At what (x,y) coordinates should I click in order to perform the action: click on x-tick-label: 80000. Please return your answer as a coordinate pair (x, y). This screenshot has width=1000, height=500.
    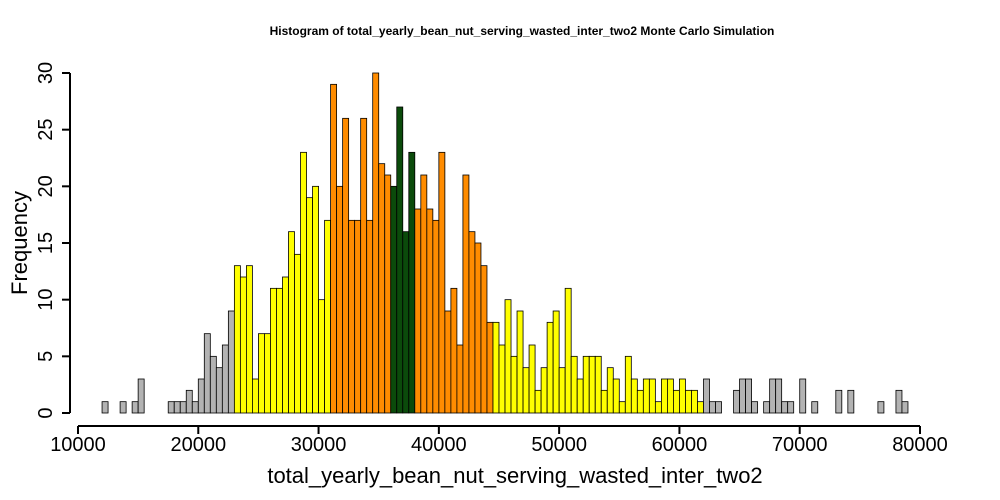
    Looking at the image, I should click on (920, 445).